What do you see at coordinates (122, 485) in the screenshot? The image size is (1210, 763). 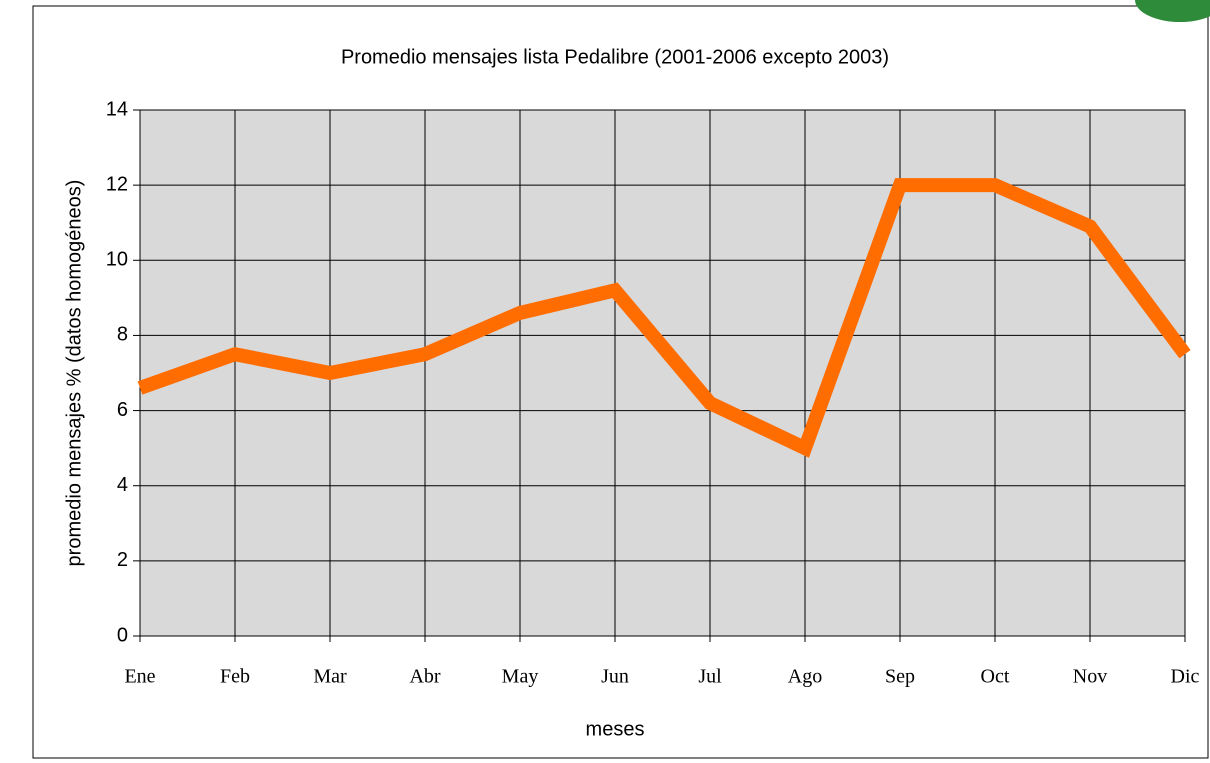 I see `y-tick-label: 4` at bounding box center [122, 485].